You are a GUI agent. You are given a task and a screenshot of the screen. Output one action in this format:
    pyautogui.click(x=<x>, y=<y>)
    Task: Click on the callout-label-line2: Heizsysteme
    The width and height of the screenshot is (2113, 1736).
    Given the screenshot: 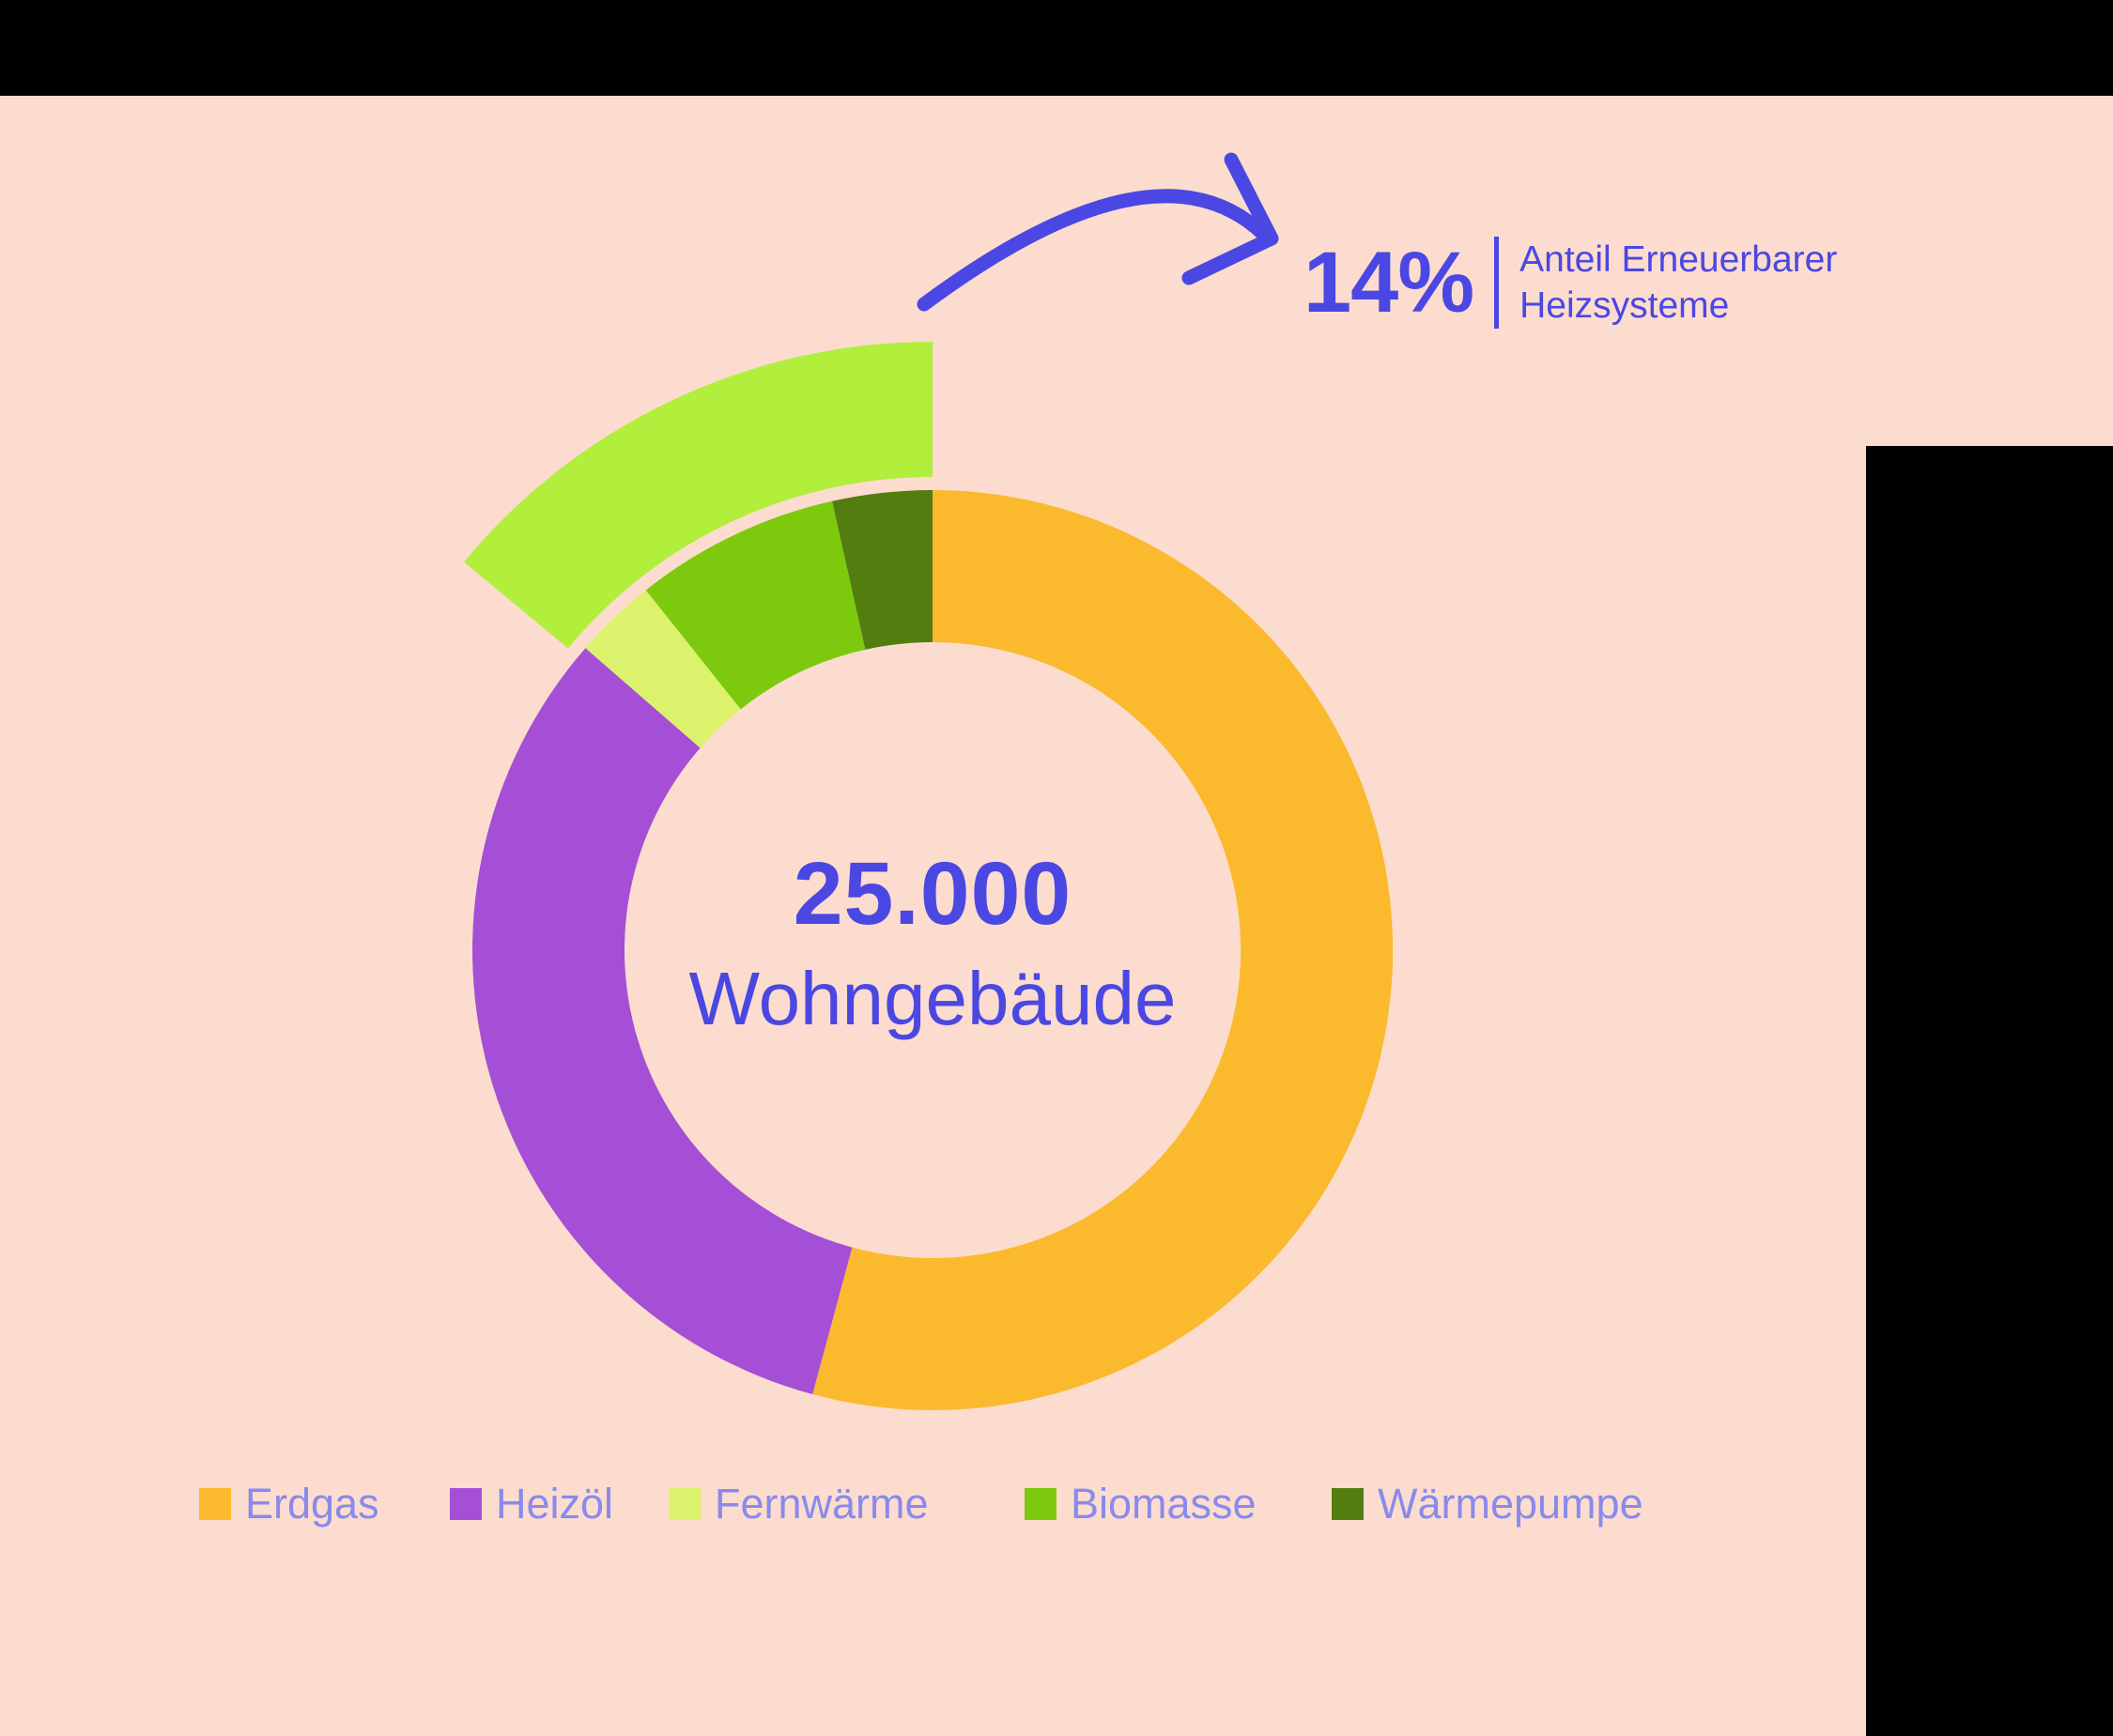 What is the action you would take?
    pyautogui.click(x=1625, y=306)
    